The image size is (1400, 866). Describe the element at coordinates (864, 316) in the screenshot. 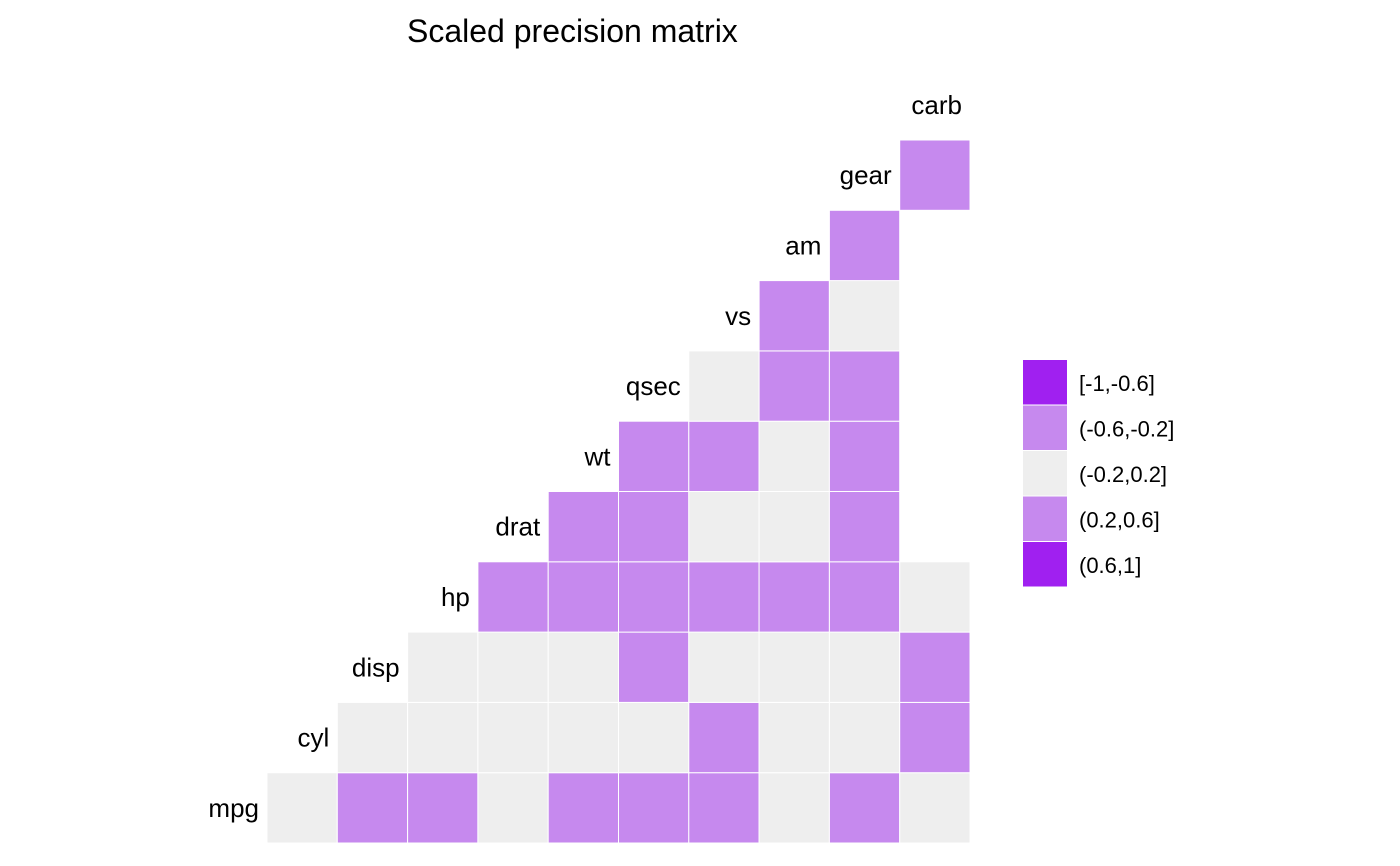

I see `heatmap-cell-vs-am` at that location.